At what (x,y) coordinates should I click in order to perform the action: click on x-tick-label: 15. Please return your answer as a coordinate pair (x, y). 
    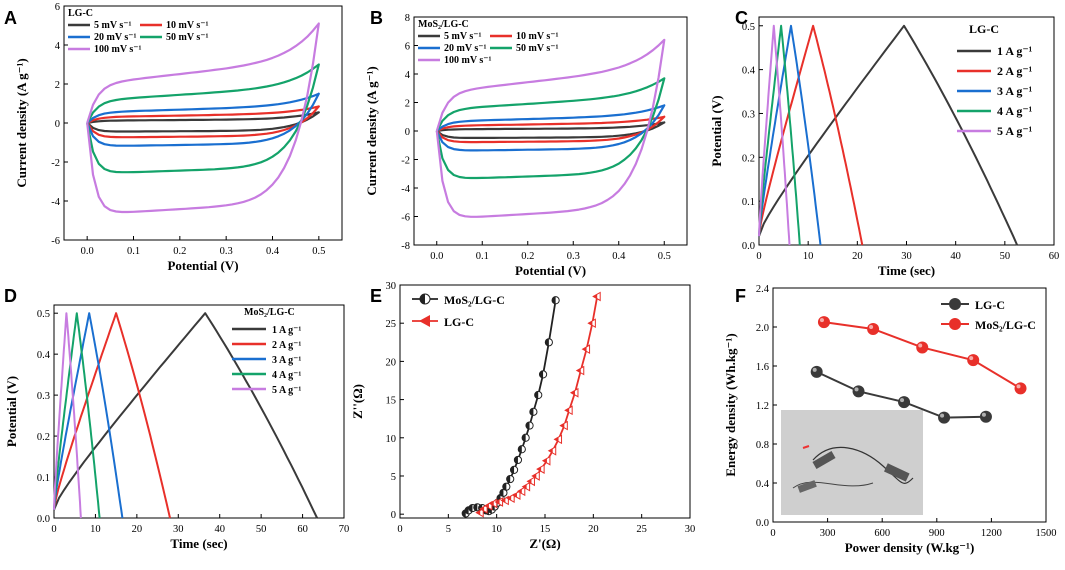
    Looking at the image, I should click on (545, 529).